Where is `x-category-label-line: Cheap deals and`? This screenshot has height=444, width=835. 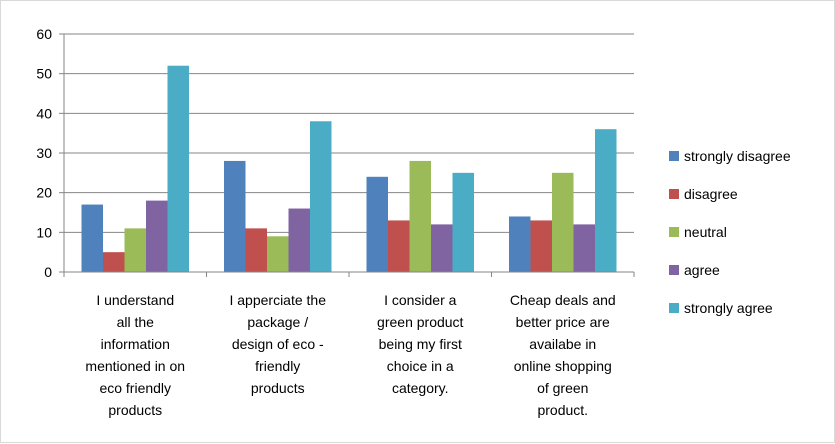
x-category-label-line: Cheap deals and is located at coordinates (563, 300).